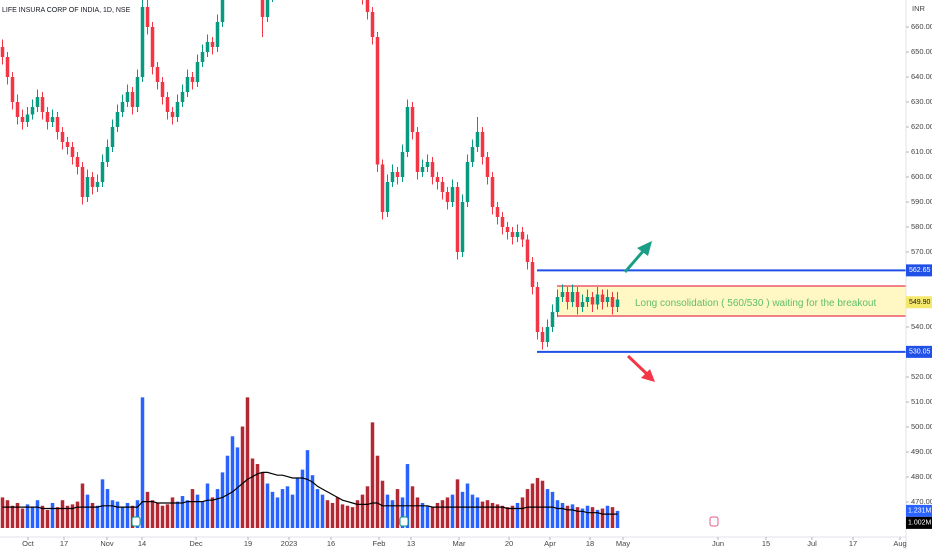 This screenshot has width=932, height=550. Describe the element at coordinates (766, 543) in the screenshot. I see `x-tick-label: 15` at that location.